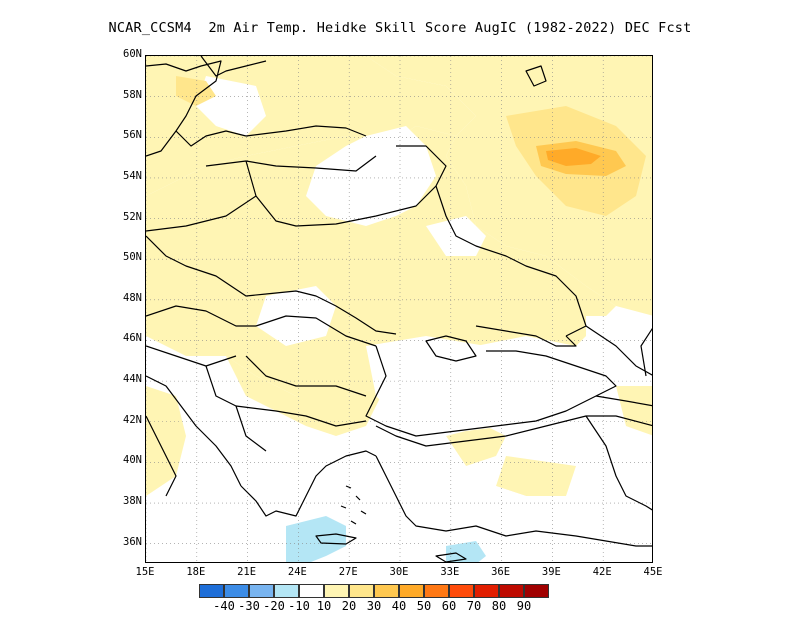  What do you see at coordinates (308, 483) in the screenshot?
I see `greece-coast` at bounding box center [308, 483].